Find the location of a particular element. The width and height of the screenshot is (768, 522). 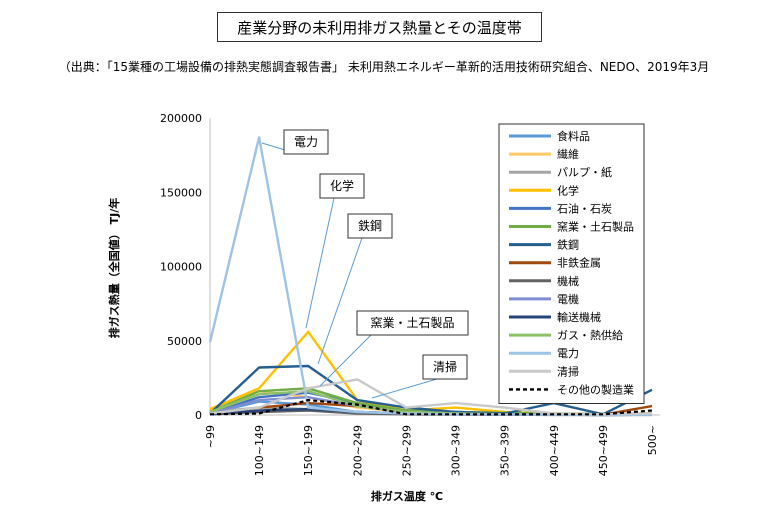

chart-title: 産業分野の未利用排ガス熱量とその温度帯 is located at coordinates (379, 27).